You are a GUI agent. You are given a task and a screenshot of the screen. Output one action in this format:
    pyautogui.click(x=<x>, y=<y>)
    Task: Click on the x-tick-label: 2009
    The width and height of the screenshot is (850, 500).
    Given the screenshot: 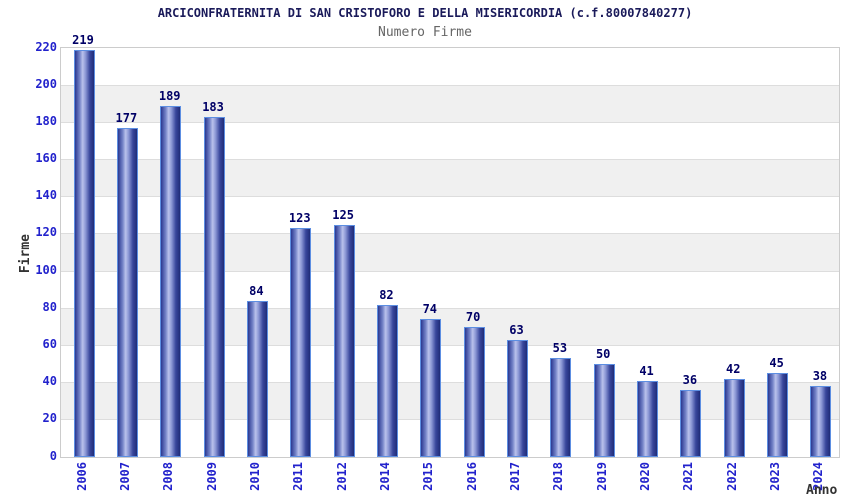 What is the action you would take?
    pyautogui.click(x=211, y=476)
    